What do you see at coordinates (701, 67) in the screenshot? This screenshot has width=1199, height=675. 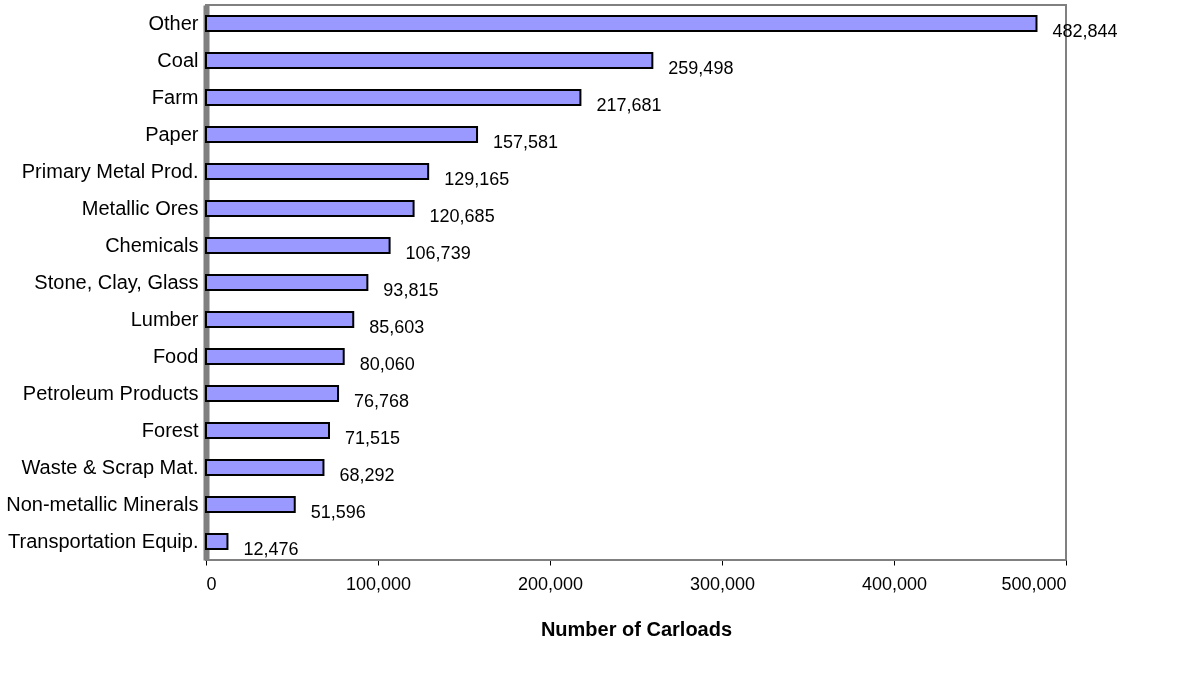 I see `data-label: 259,498` at bounding box center [701, 67].